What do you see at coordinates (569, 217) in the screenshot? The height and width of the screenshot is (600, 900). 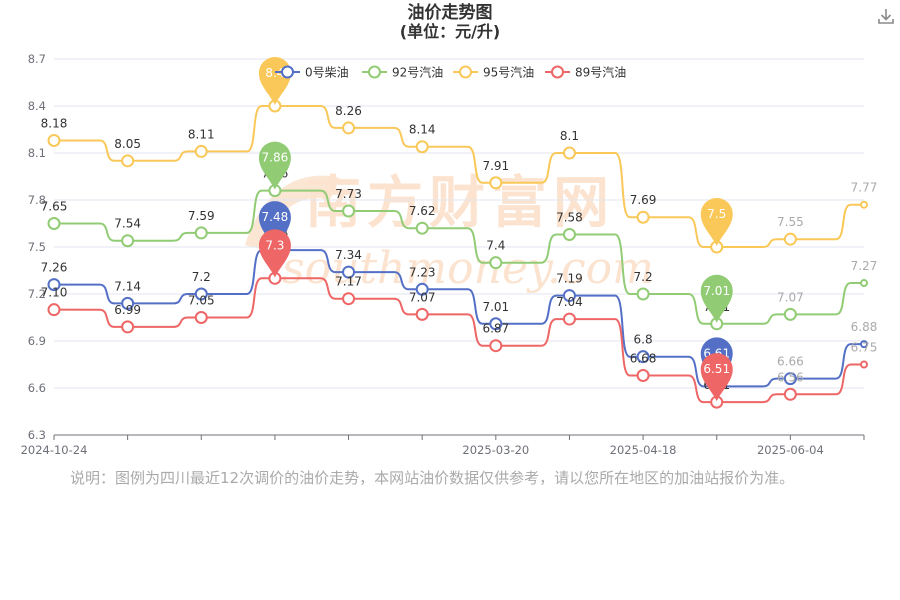 I see `data-label: 7.58` at bounding box center [569, 217].